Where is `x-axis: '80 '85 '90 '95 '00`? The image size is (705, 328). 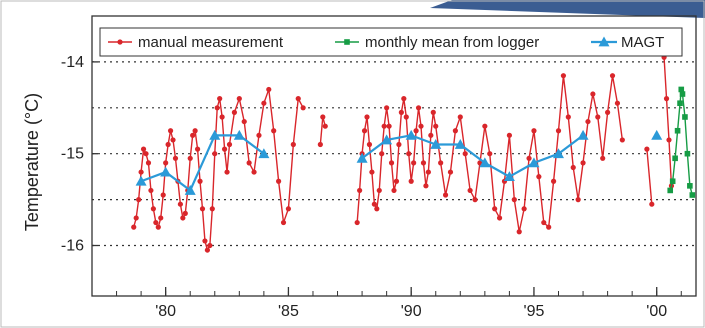 x-axis: '80 '85 '90 '95 '00 is located at coordinates (399, 303).